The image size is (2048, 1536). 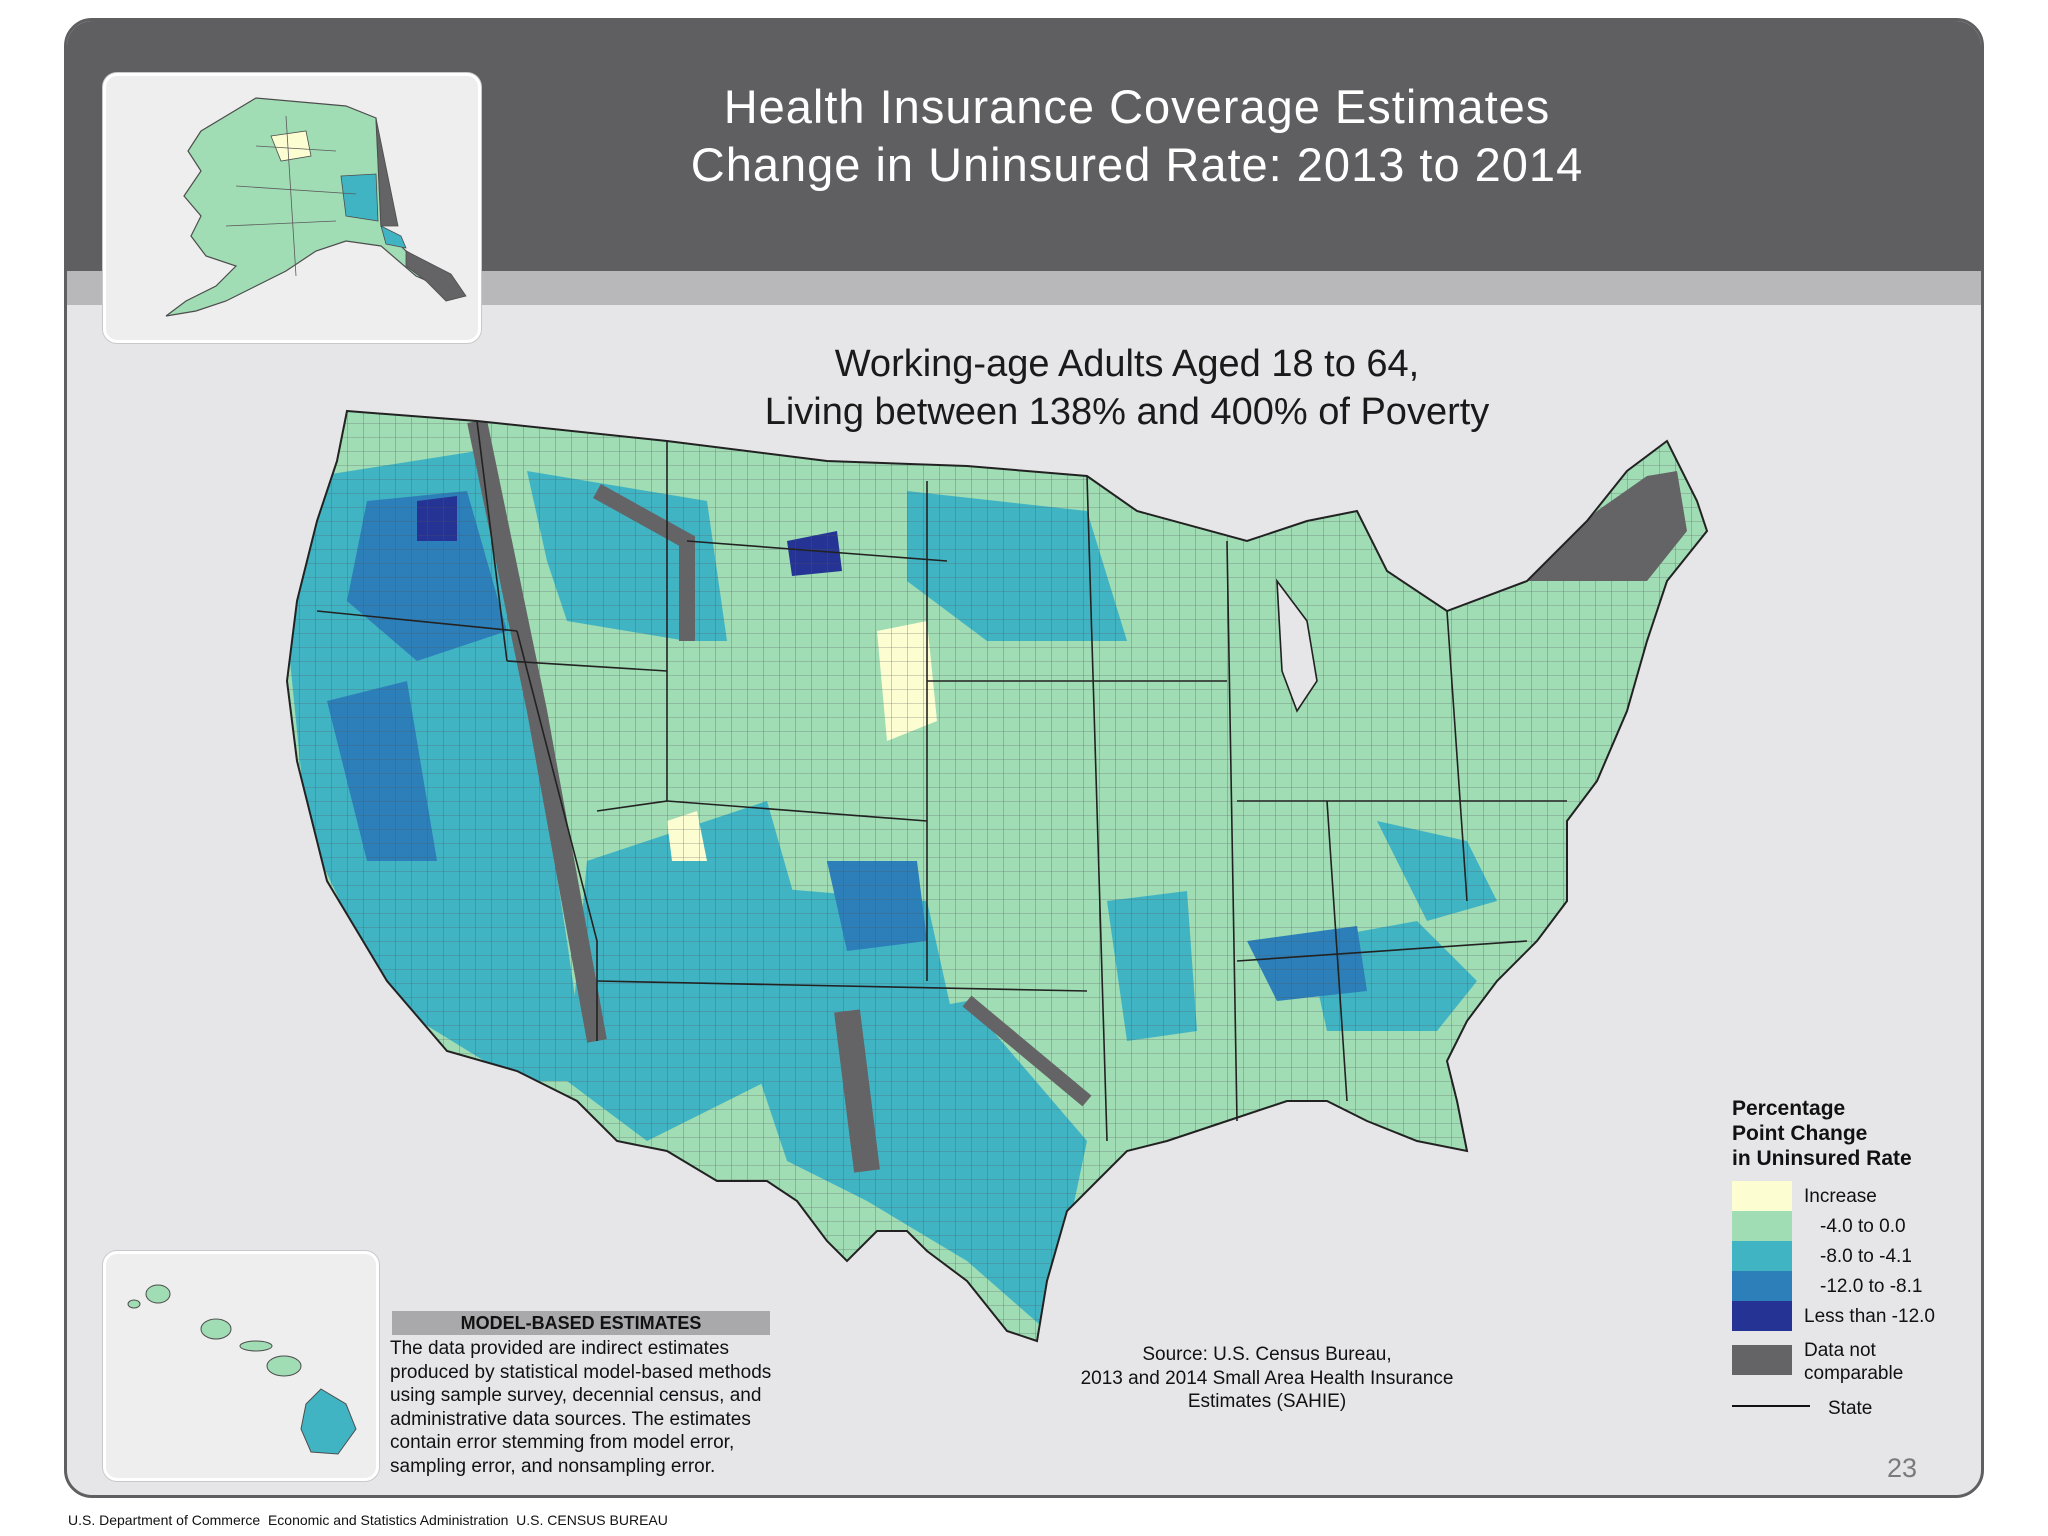 What do you see at coordinates (587, 666) in the screenshot?
I see `state-line-nv-id-ut` at bounding box center [587, 666].